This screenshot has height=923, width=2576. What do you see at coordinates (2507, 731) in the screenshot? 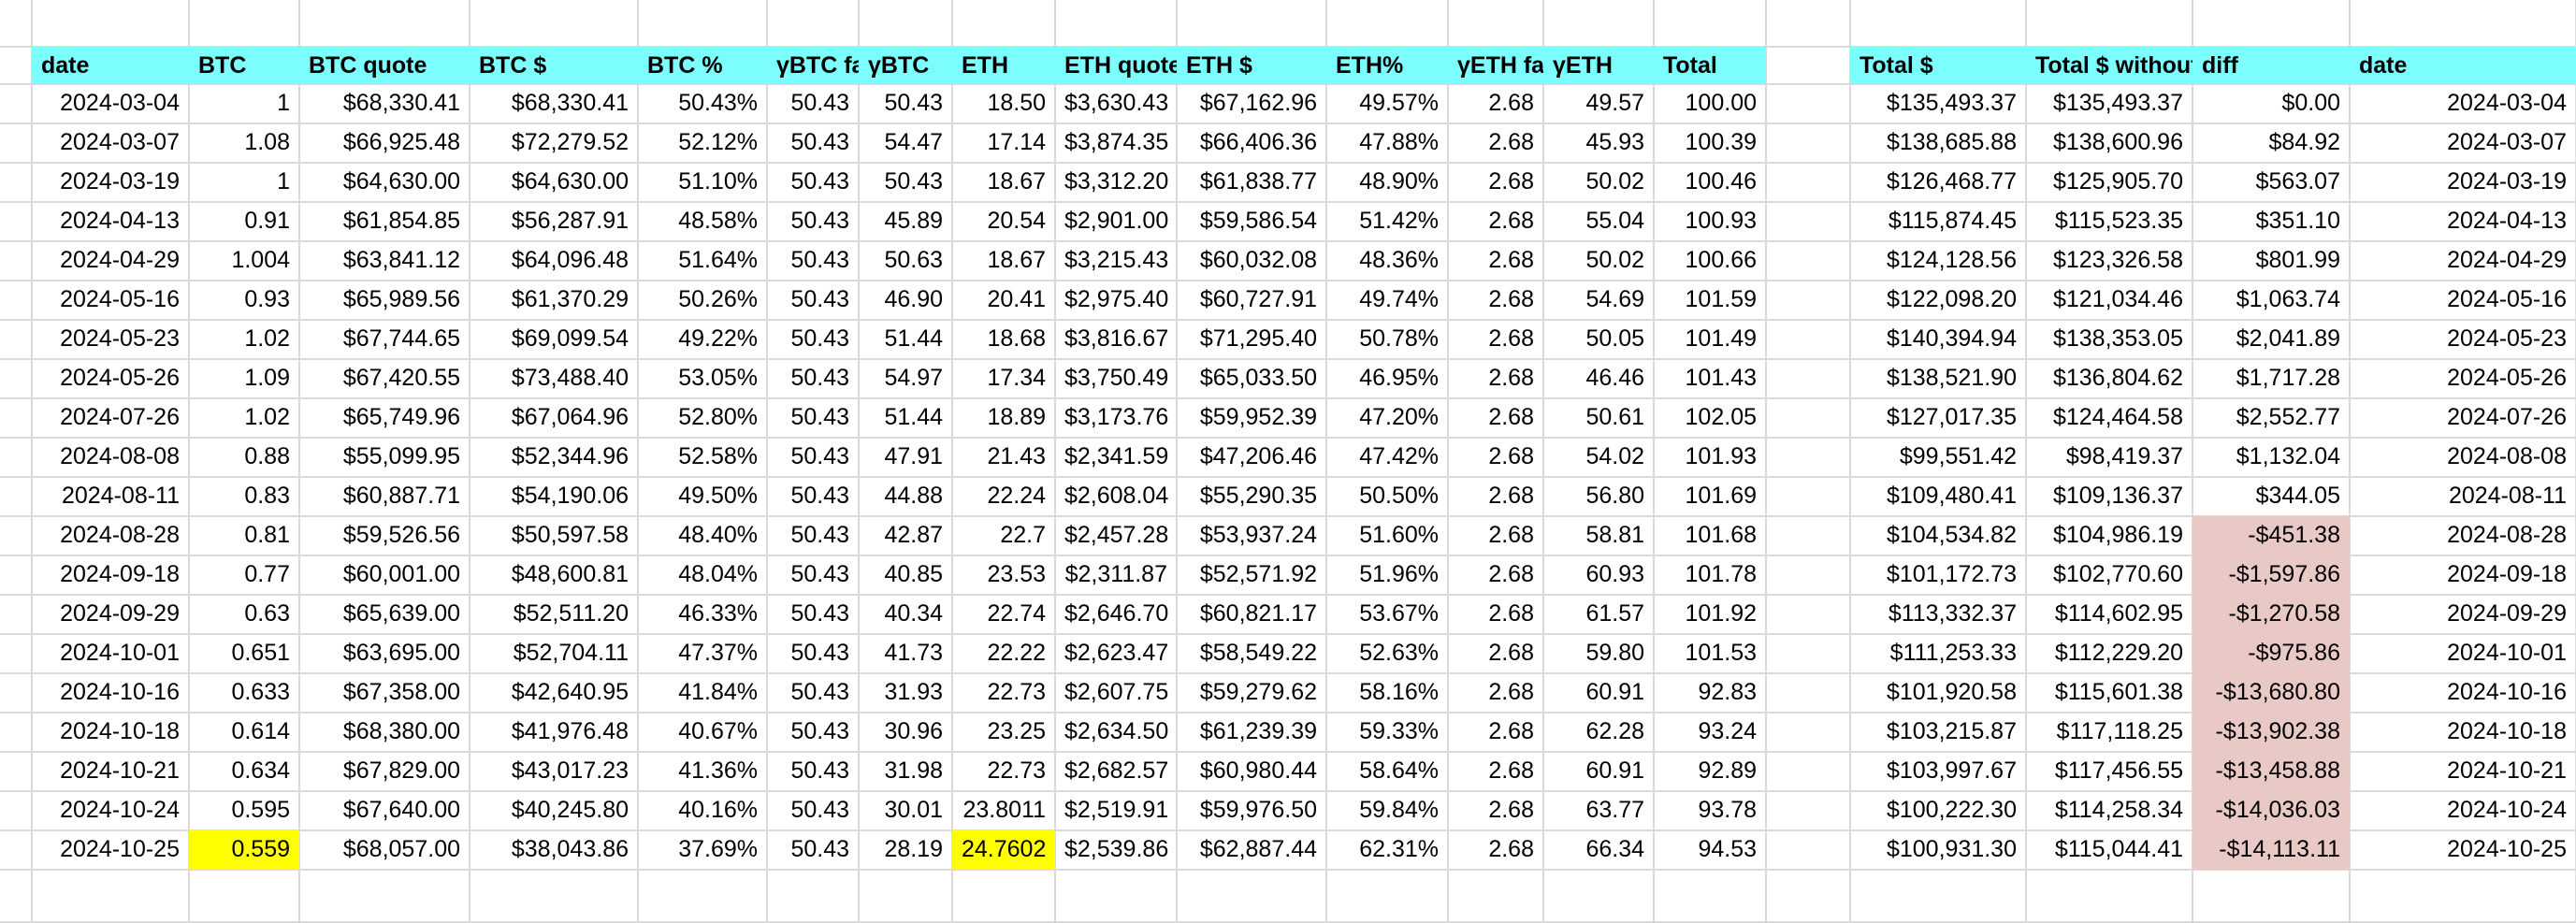
I see `date-cell: 2024-10-18` at bounding box center [2507, 731].